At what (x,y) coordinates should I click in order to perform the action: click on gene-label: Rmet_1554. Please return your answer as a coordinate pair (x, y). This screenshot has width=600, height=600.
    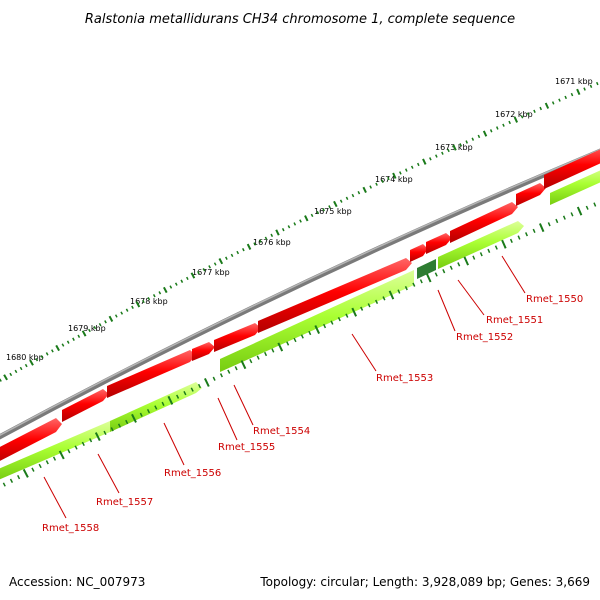
    Looking at the image, I should click on (281, 431).